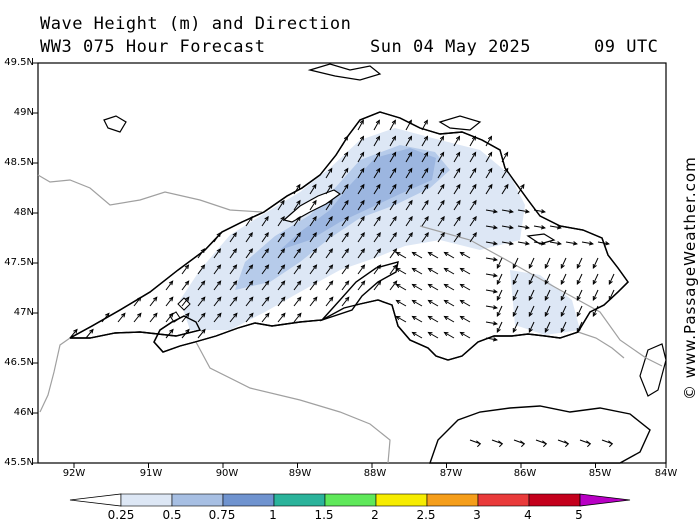 This screenshot has height=525, width=700. What do you see at coordinates (451, 473) in the screenshot?
I see `lon-label: 87W` at bounding box center [451, 473].